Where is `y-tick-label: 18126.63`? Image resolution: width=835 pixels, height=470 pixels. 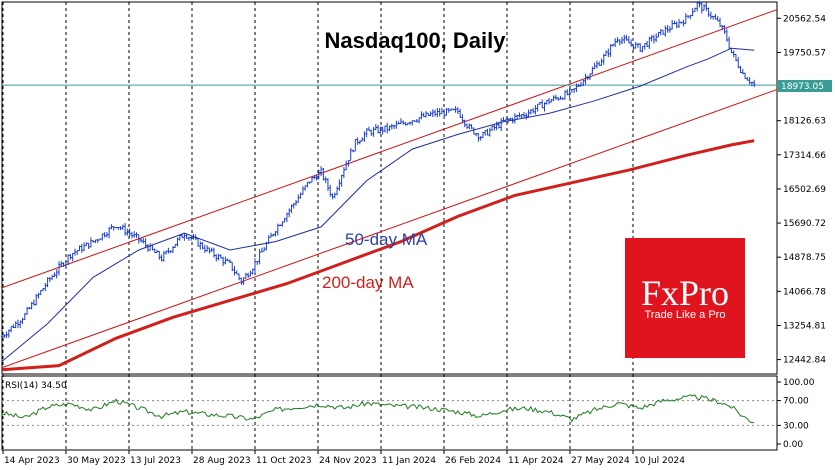
y-tick-label: 18126.63 is located at coordinates (804, 122).